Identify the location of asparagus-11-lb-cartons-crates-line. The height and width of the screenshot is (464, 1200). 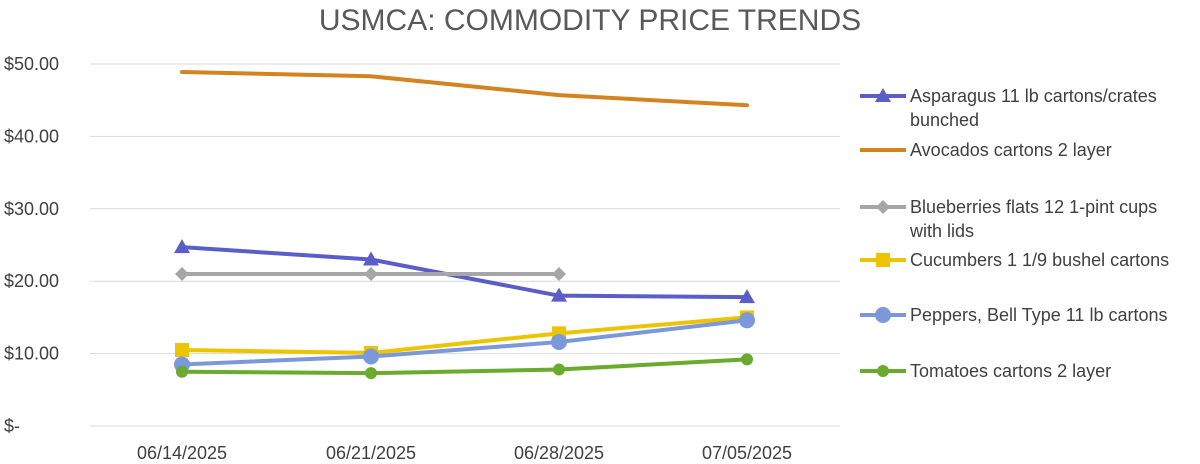
(464, 272).